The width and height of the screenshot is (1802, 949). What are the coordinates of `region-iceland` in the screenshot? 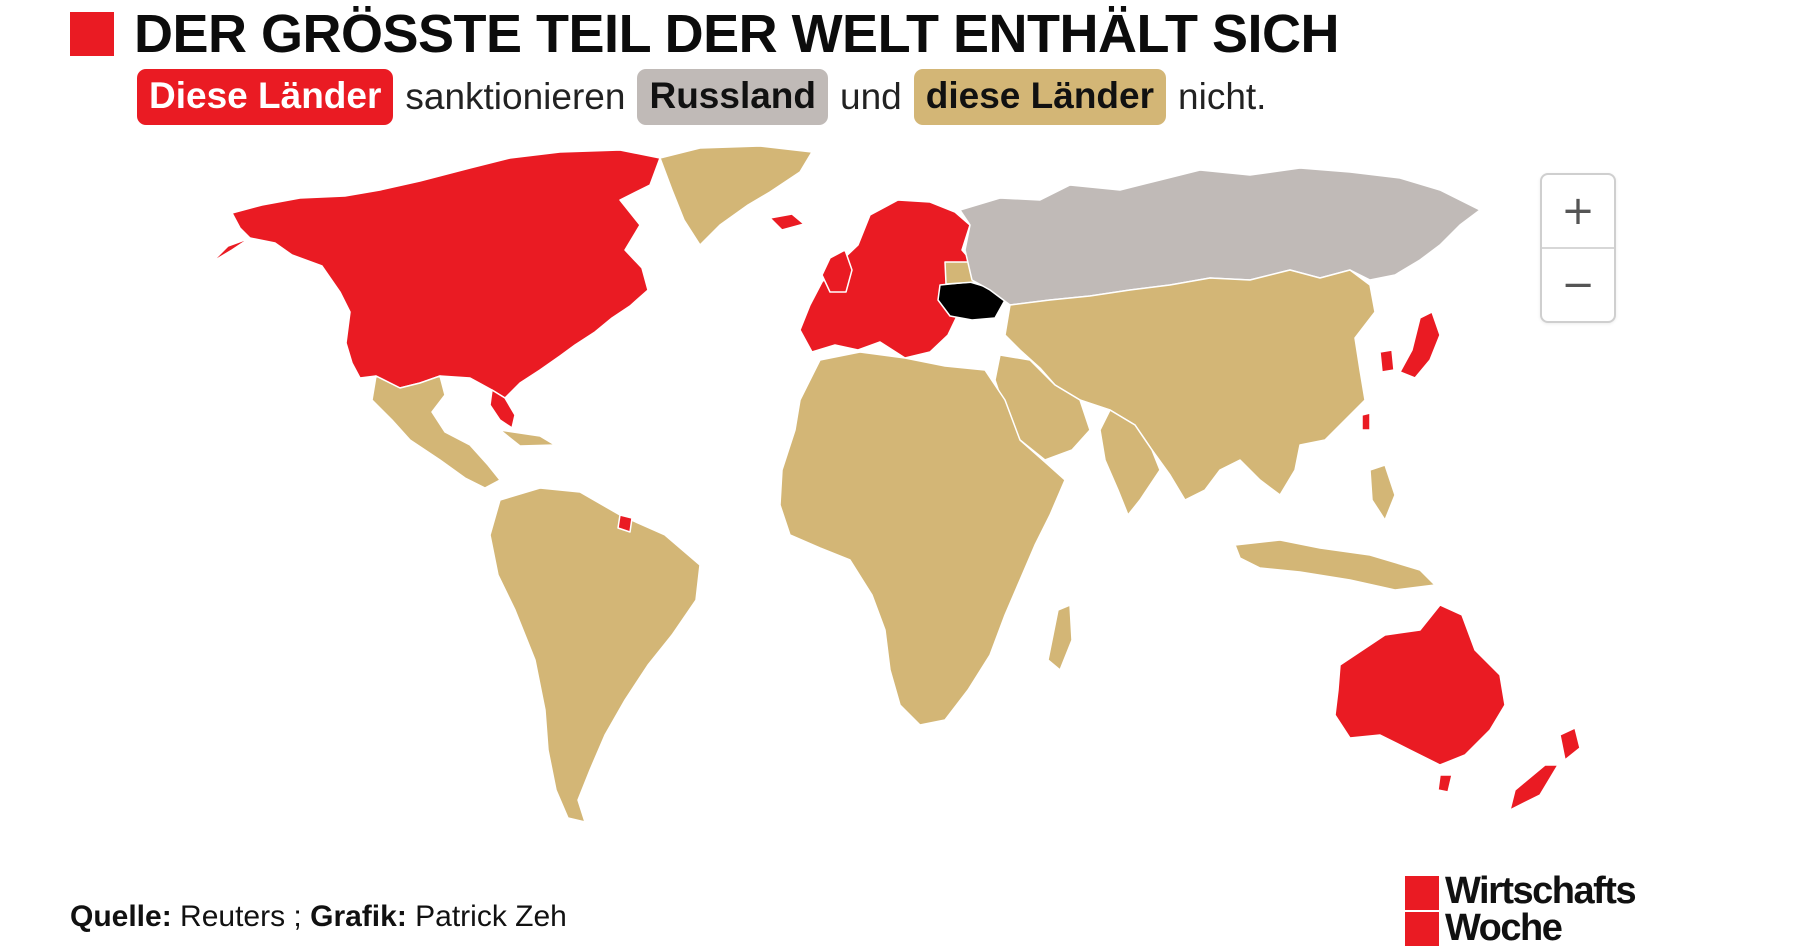 It's located at (787, 222).